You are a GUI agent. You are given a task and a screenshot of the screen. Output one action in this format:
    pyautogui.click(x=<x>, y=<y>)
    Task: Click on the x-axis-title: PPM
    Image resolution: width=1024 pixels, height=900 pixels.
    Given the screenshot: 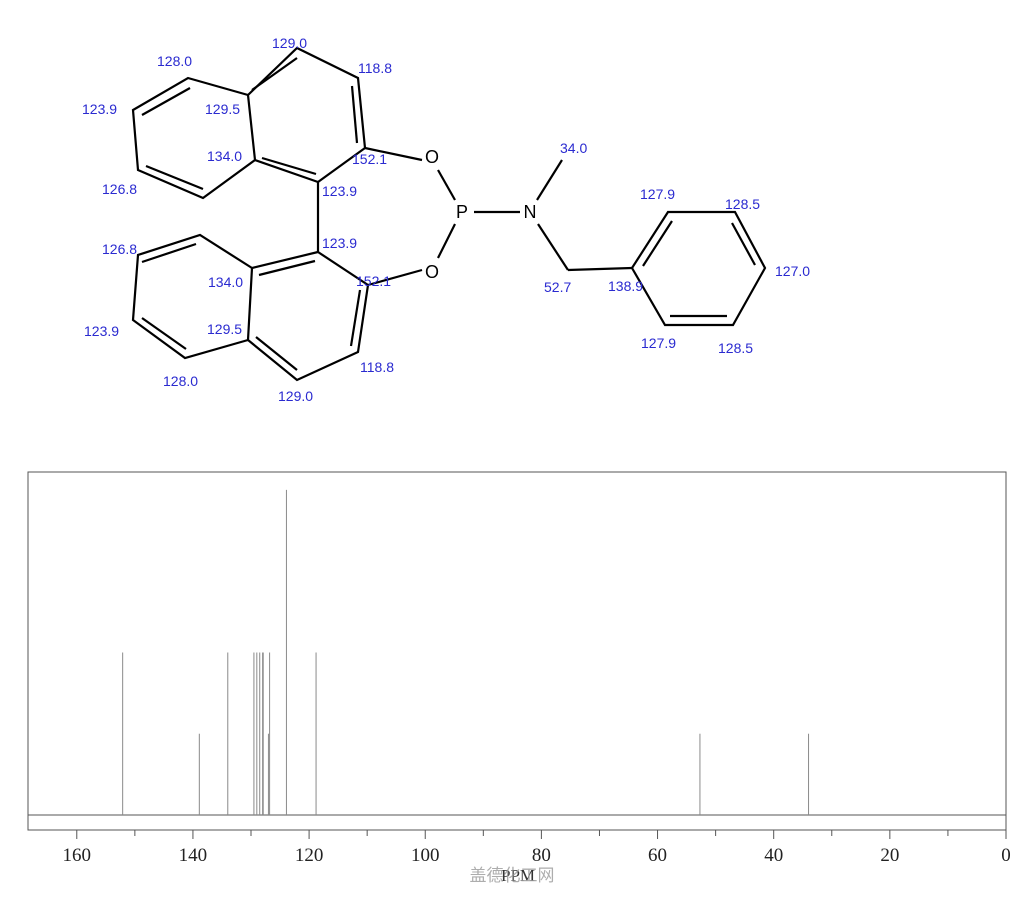 What is the action you would take?
    pyautogui.click(x=518, y=875)
    